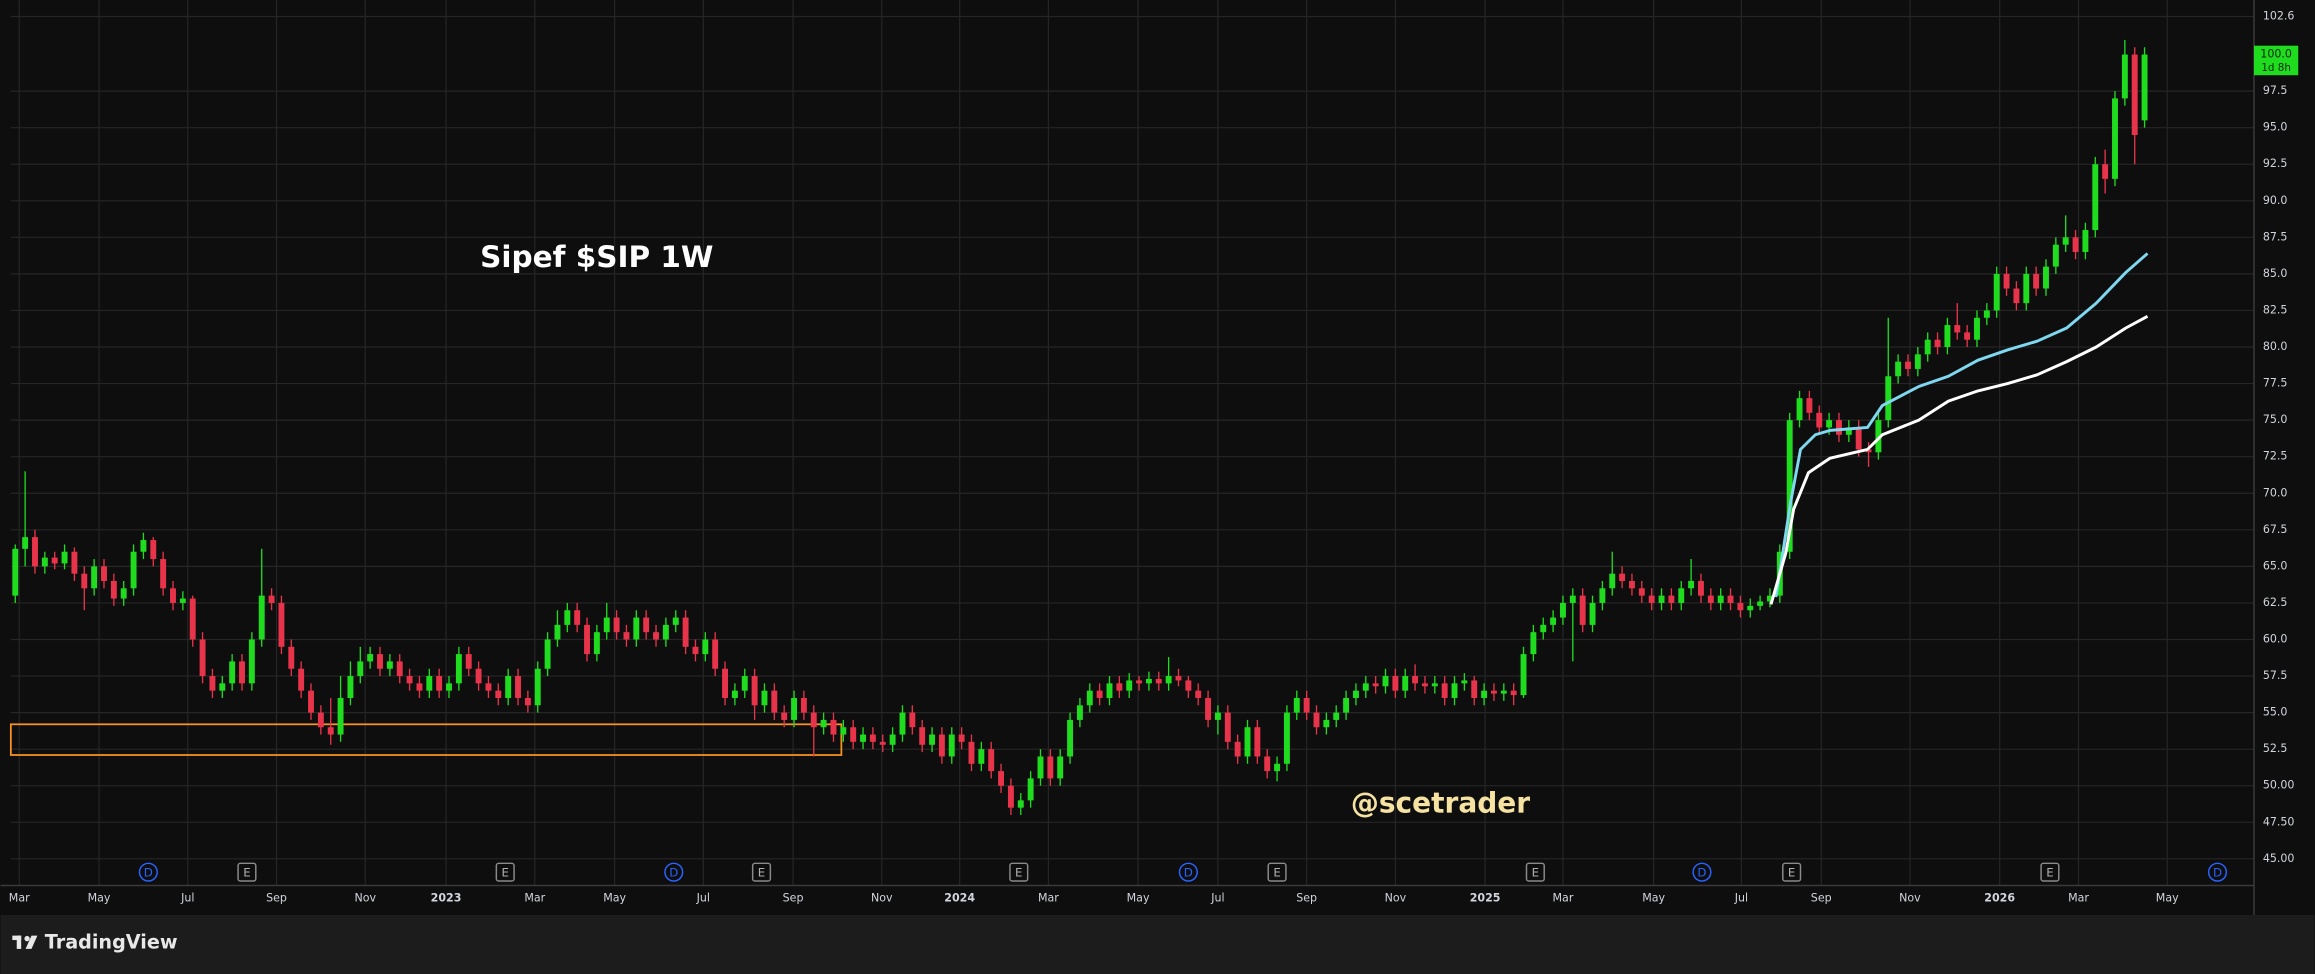 The height and width of the screenshot is (974, 2315). What do you see at coordinates (2275, 565) in the screenshot?
I see `y-tick-label: 65.0` at bounding box center [2275, 565].